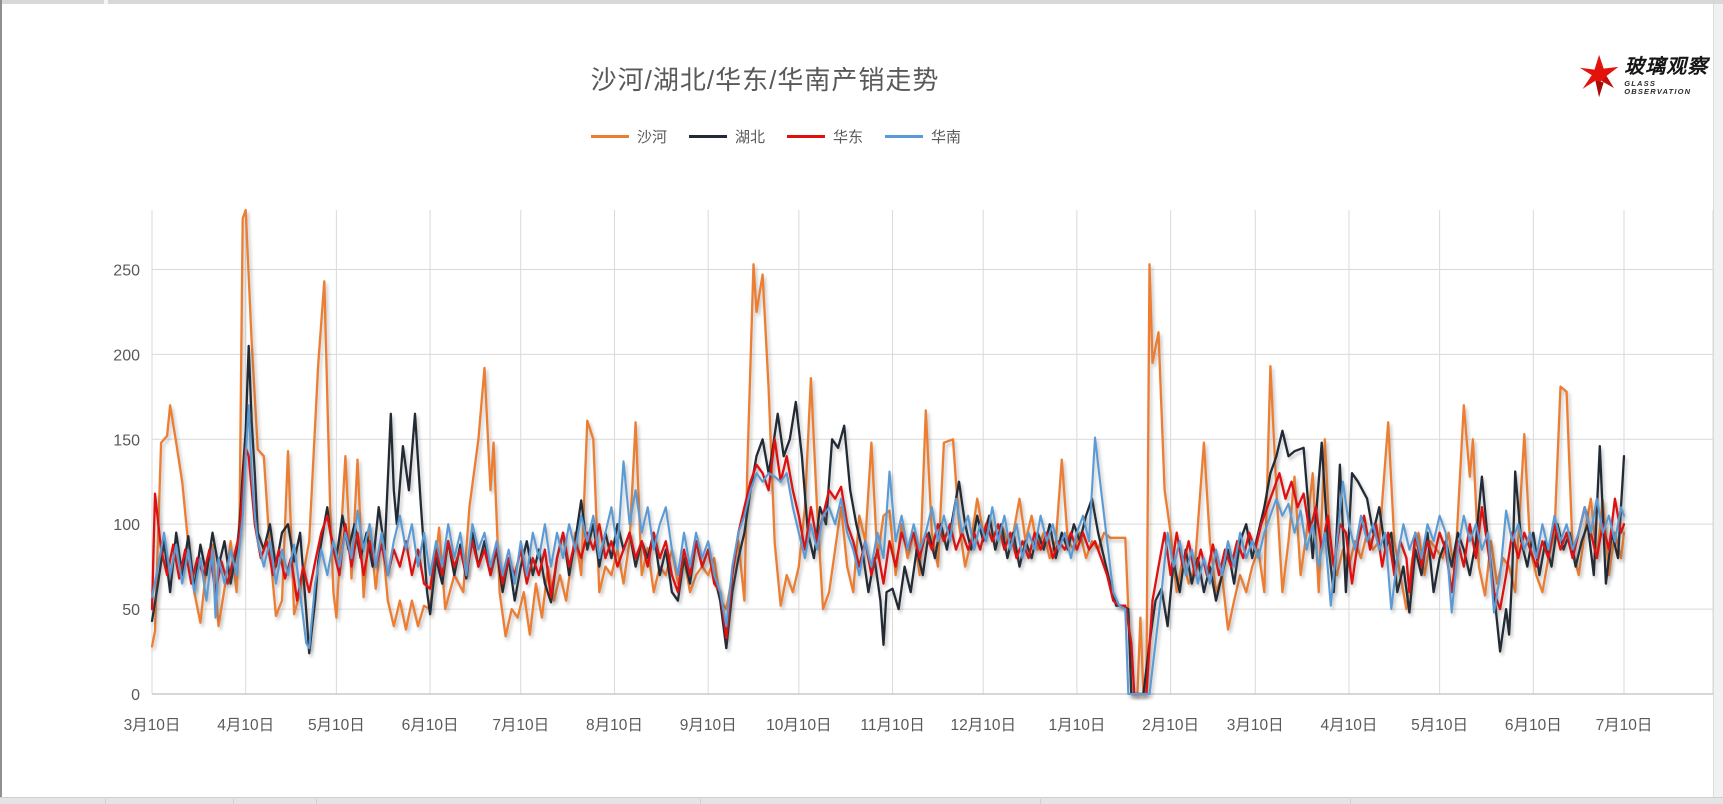 The width and height of the screenshot is (1723, 804). I want to click on legend-label-shahe: 沙河, so click(651, 137).